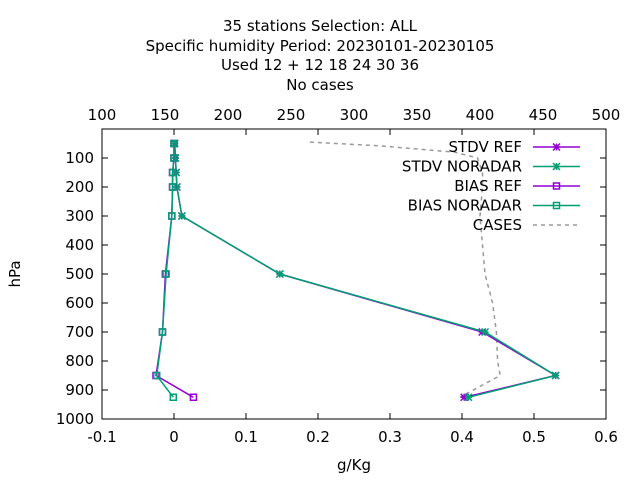 This screenshot has width=640, height=480. What do you see at coordinates (320, 26) in the screenshot?
I see `chart-title-line-1: 35 stations Selection: ALL` at bounding box center [320, 26].